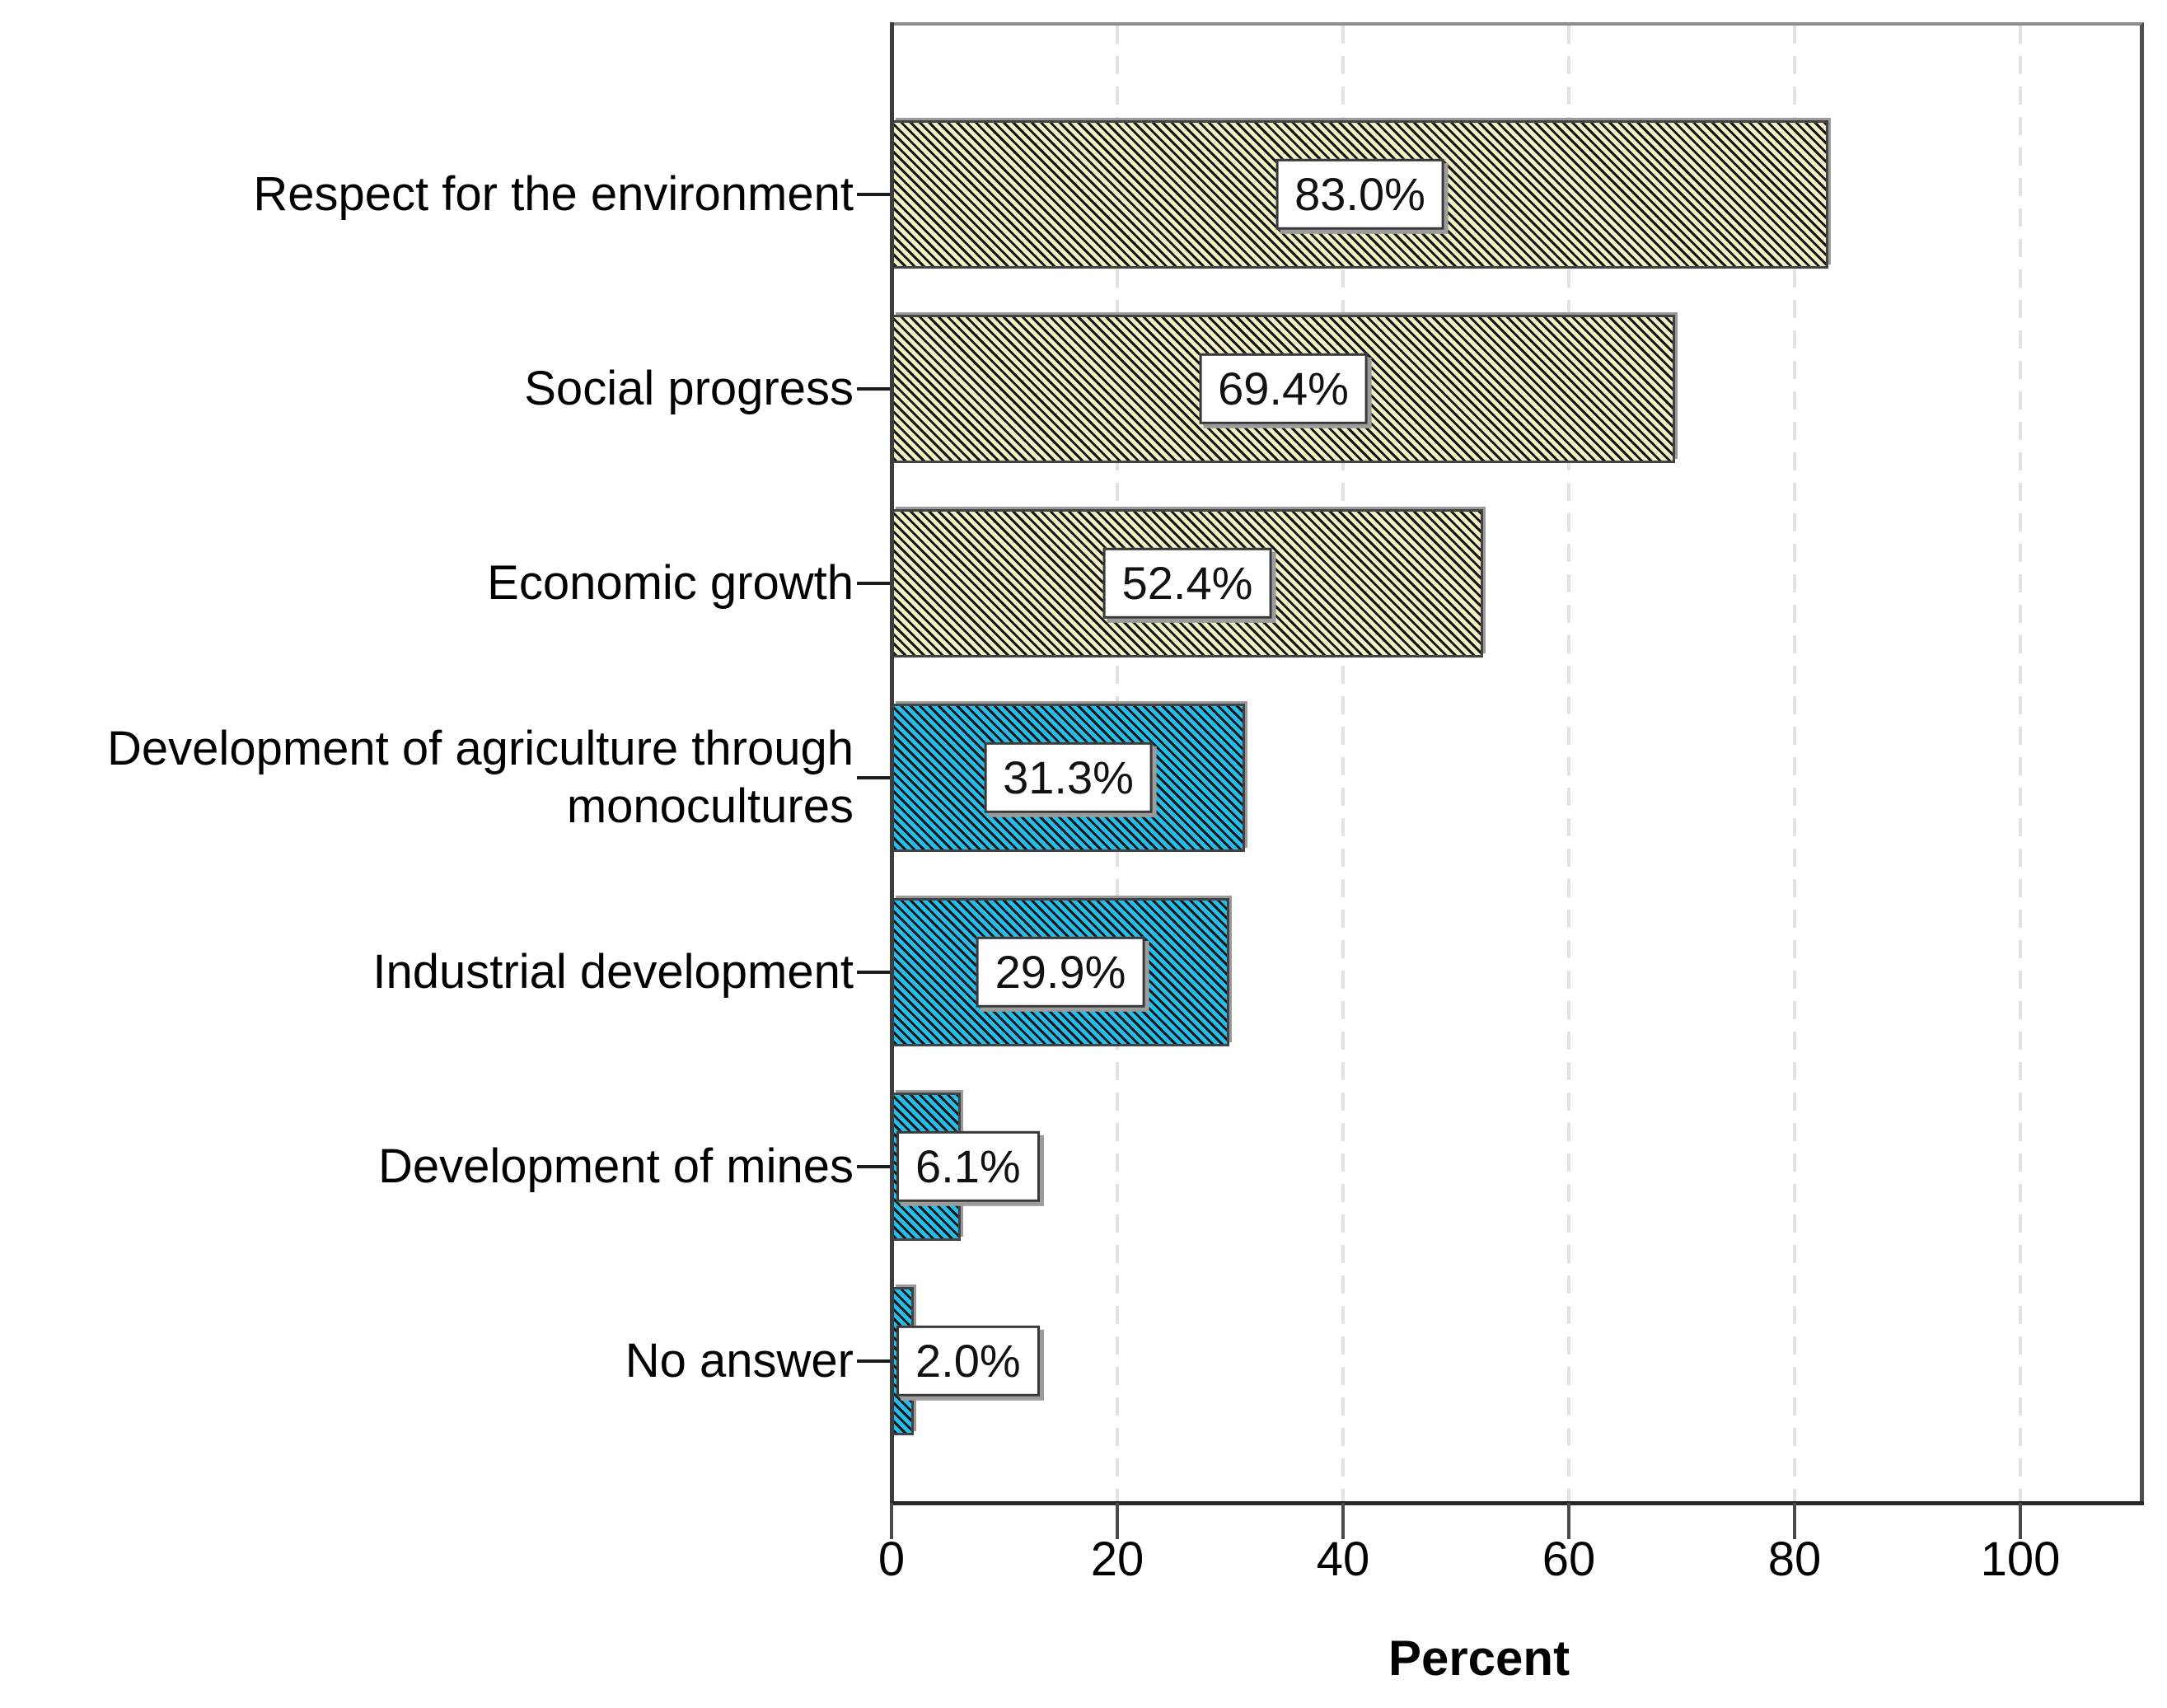  What do you see at coordinates (1795, 1559) in the screenshot?
I see `x-axis-tick-label: 80` at bounding box center [1795, 1559].